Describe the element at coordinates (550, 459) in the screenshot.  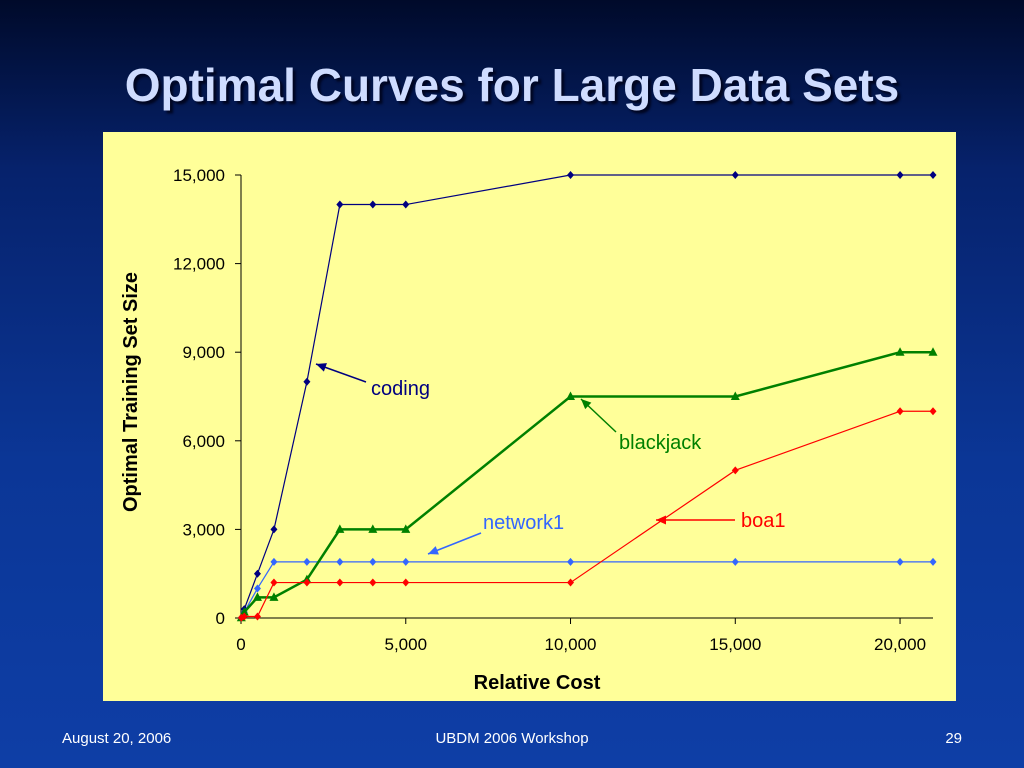
I see `chart-annotations: coding blackjack network1 boa1` at that location.